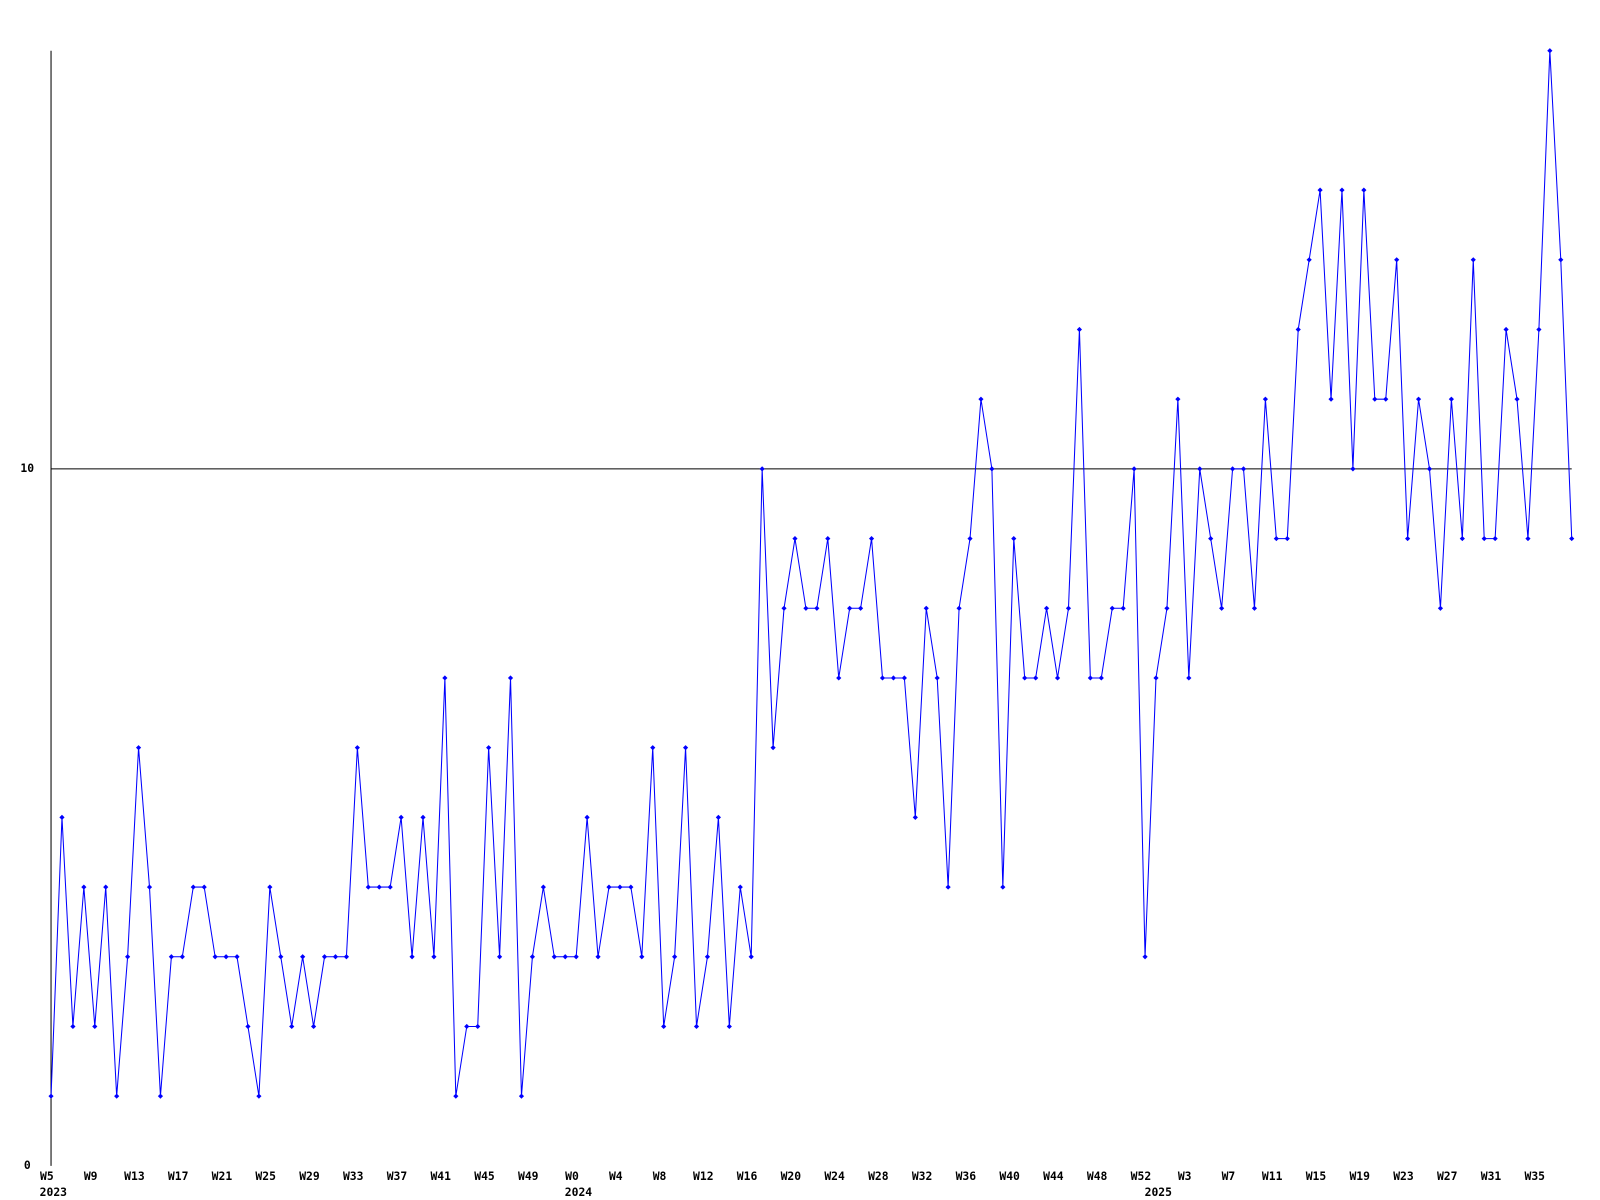 The height and width of the screenshot is (1200, 1600). Describe the element at coordinates (1403, 1176) in the screenshot. I see `x-tick-label: W23` at that location.